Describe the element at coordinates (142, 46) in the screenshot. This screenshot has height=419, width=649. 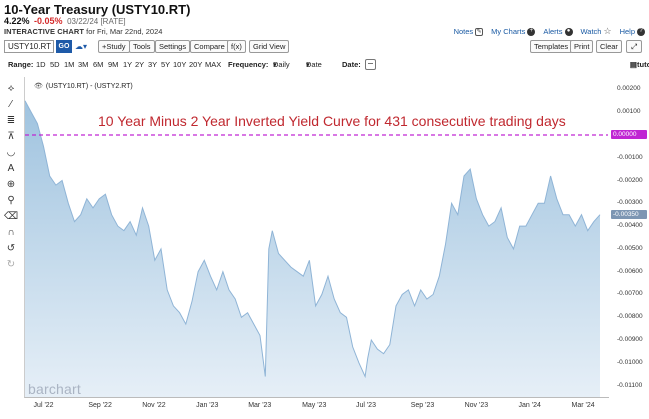
I see `tools-button: Tools` at that location.